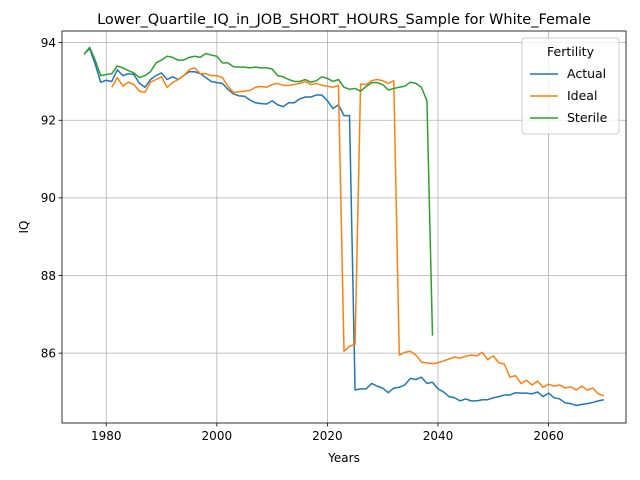  What do you see at coordinates (343, 458) in the screenshot?
I see `x-axis-label: Years` at bounding box center [343, 458].